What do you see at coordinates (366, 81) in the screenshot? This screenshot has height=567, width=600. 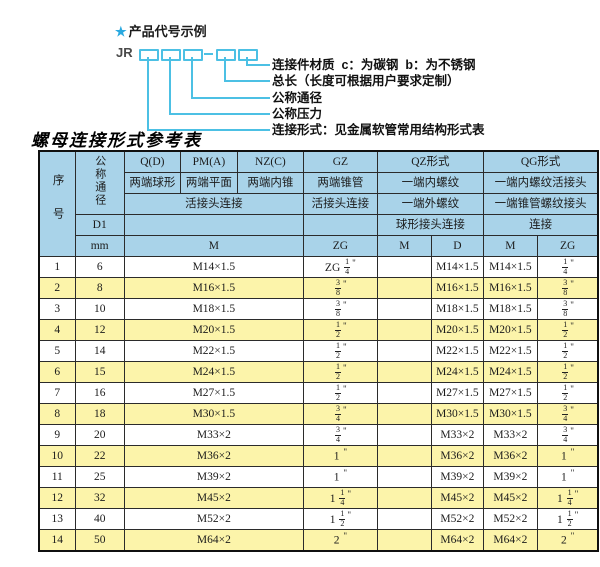 I see `code-label-length: 总长（长度可根据用户要求定制）` at bounding box center [366, 81].